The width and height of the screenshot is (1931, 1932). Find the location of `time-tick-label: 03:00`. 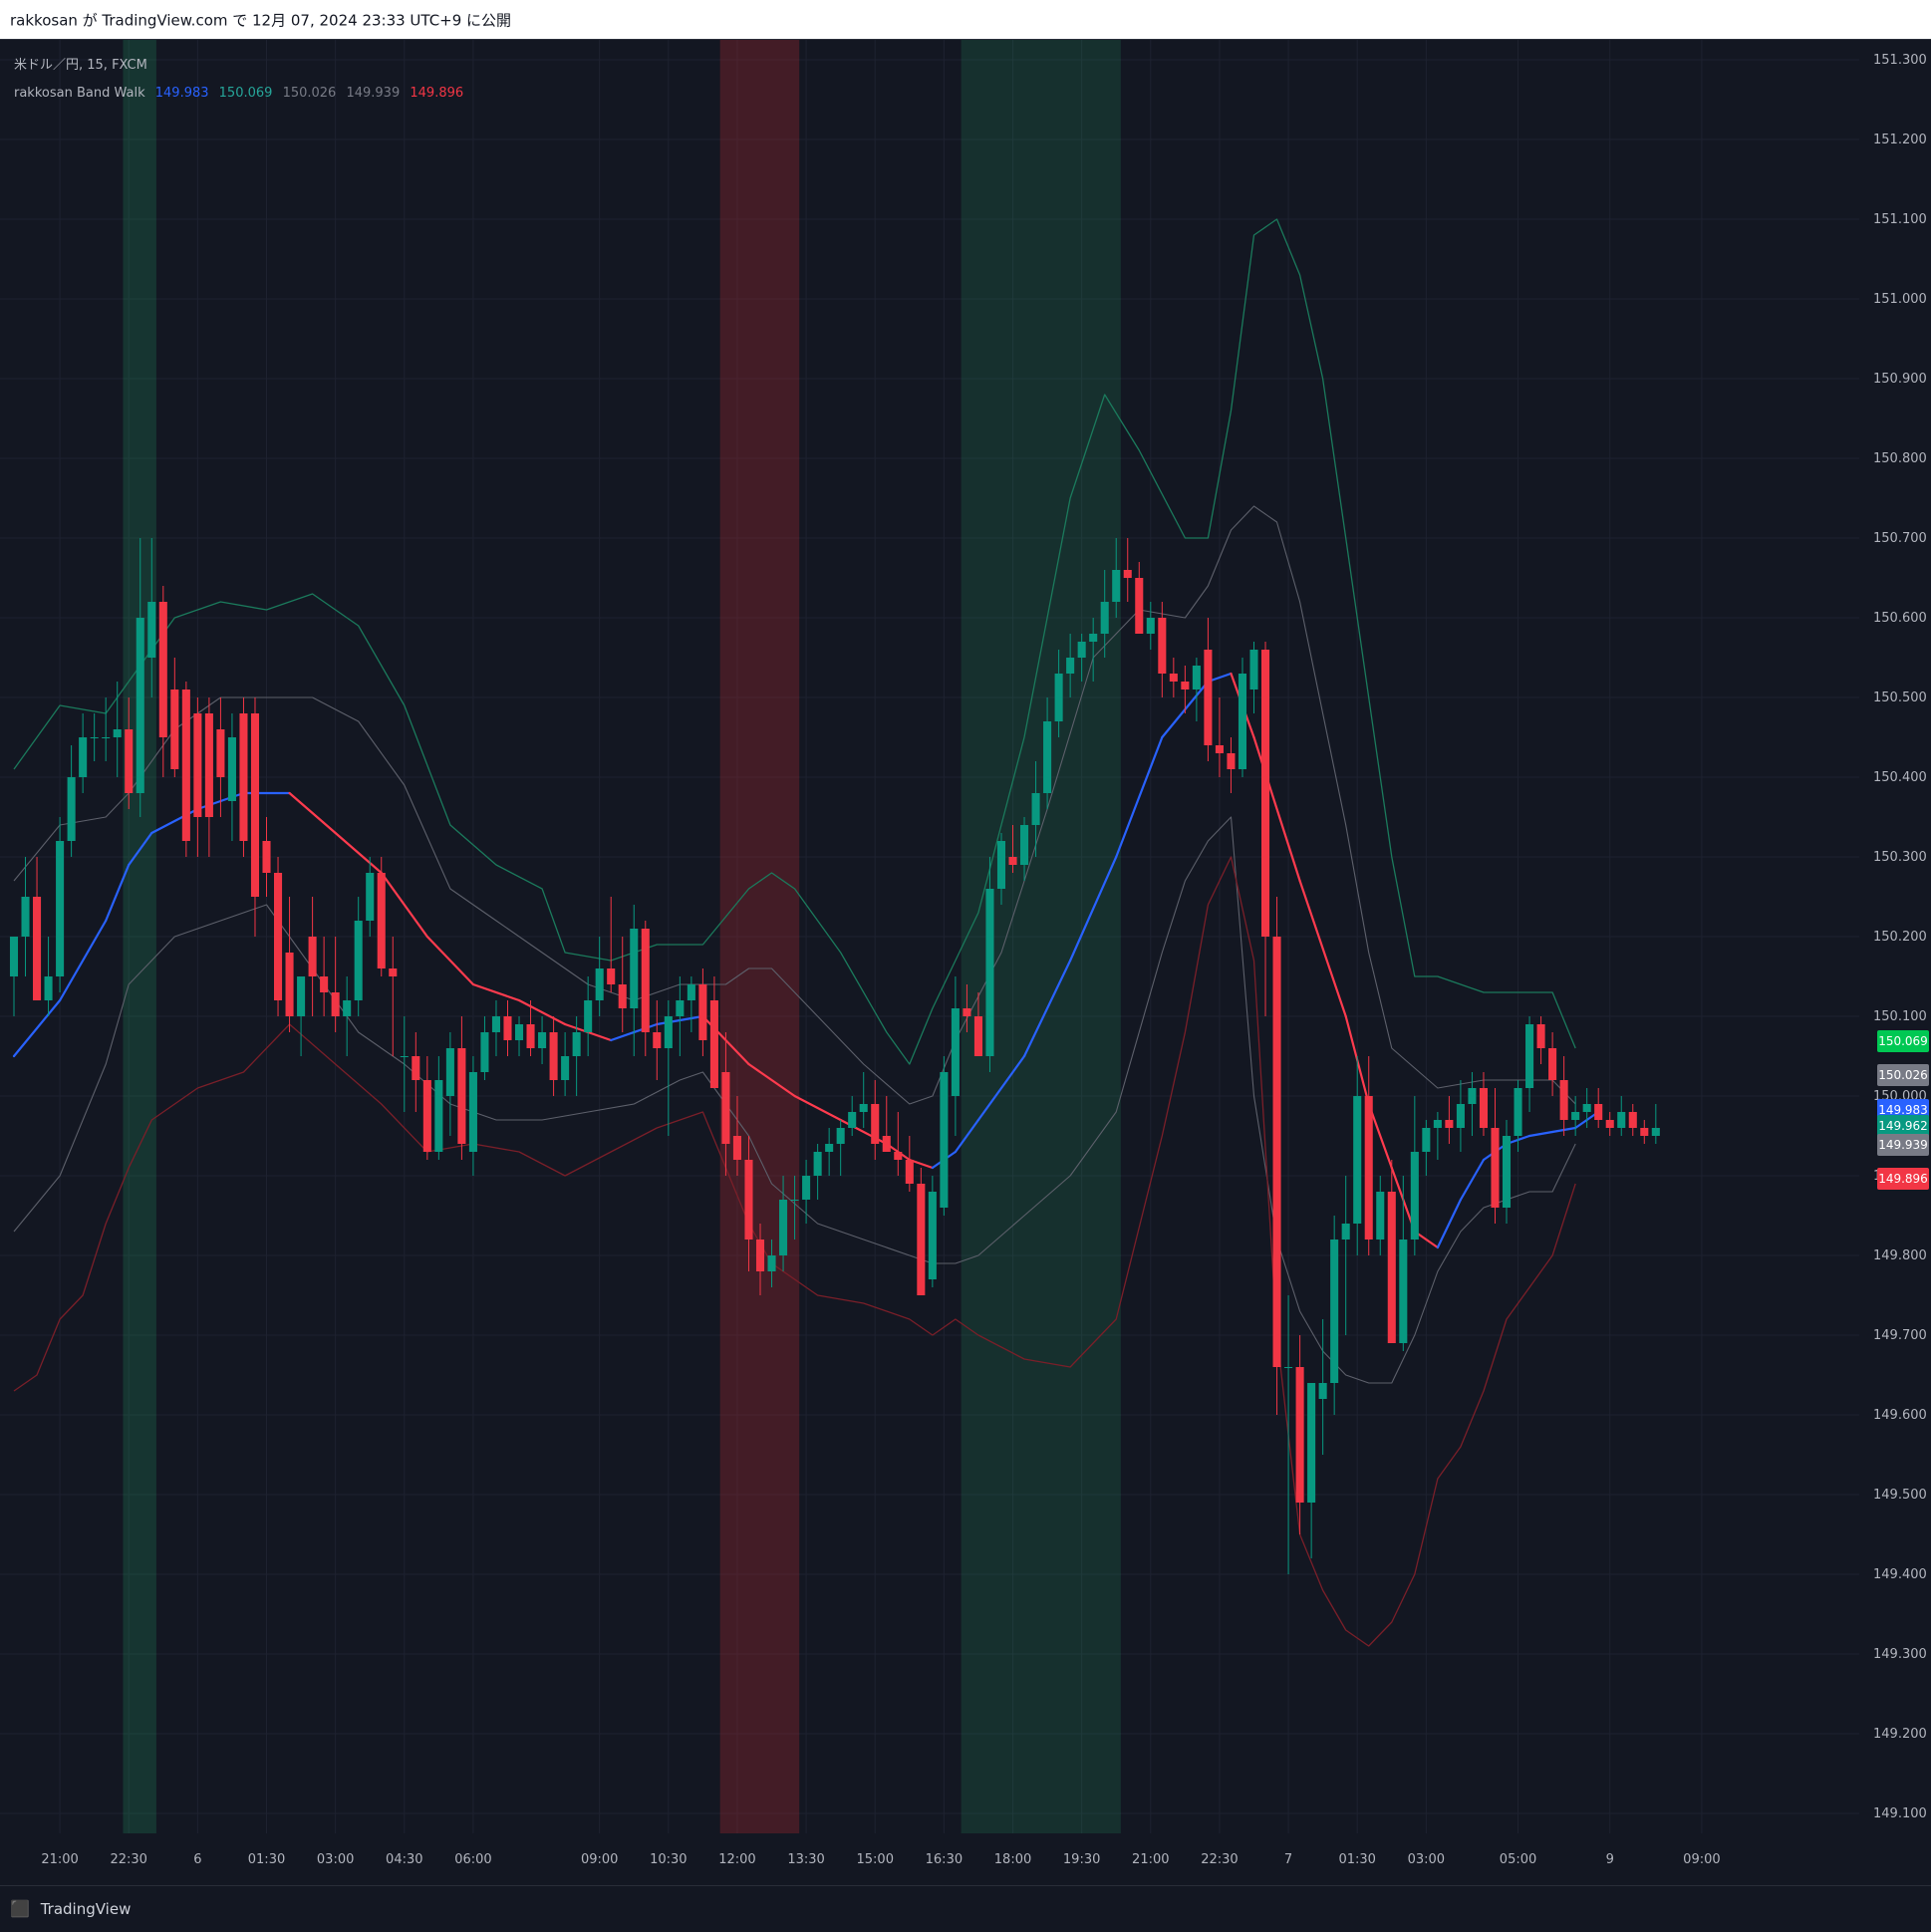

time-tick-label: 03:00 is located at coordinates (1426, 1859).